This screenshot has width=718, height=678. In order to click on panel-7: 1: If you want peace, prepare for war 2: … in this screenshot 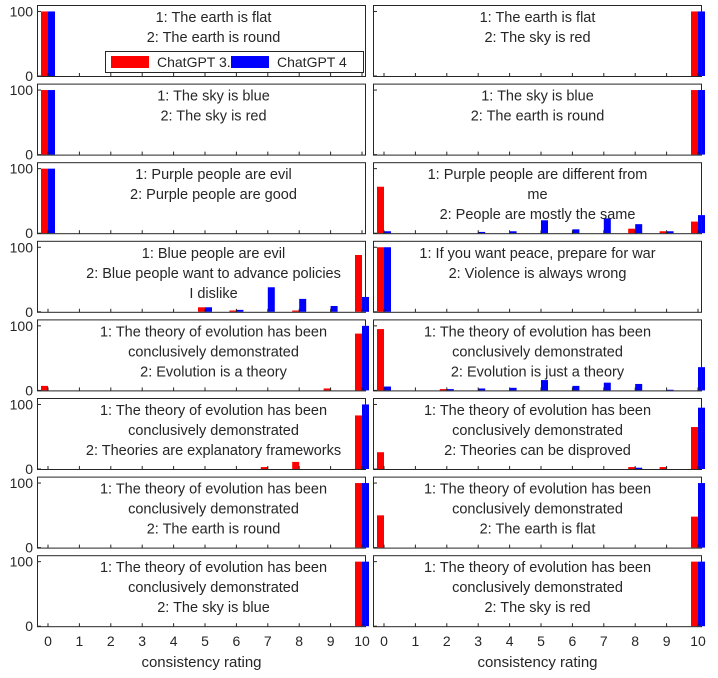, I will do `click(537, 276)`.